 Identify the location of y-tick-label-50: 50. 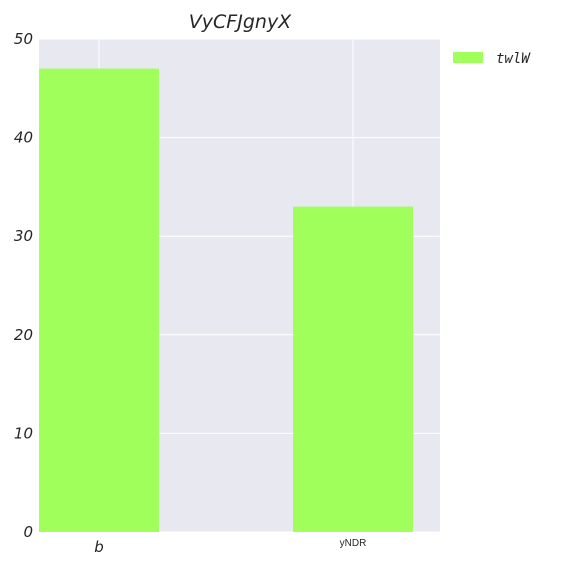
(23, 39).